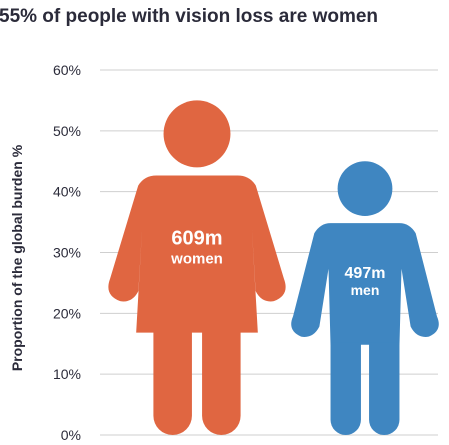 Image resolution: width=449 pixels, height=445 pixels. What do you see at coordinates (67, 131) in the screenshot?
I see `y-tick-label: 50%` at bounding box center [67, 131].